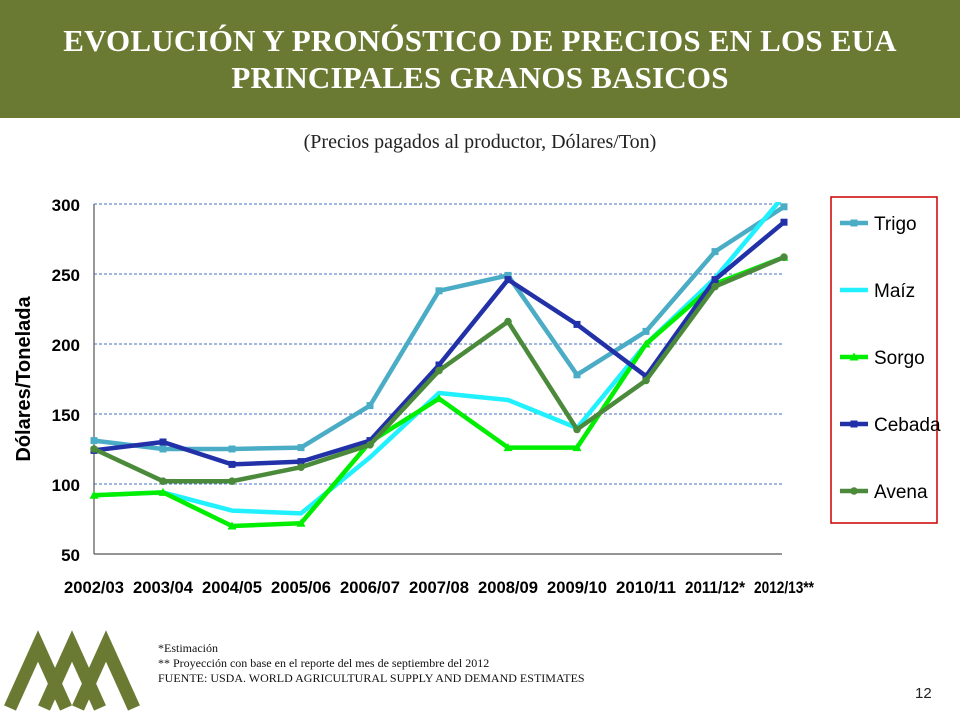  What do you see at coordinates (899, 358) in the screenshot?
I see `legend-label-sorgo: Sorgo` at bounding box center [899, 358].